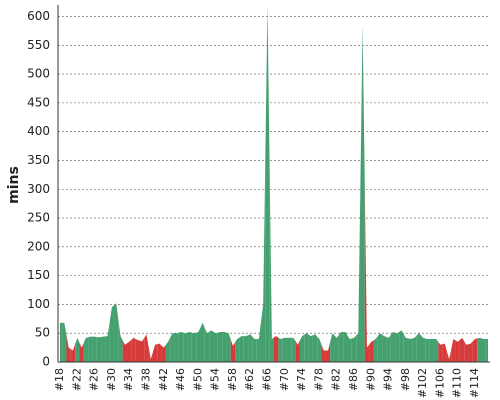 The image size is (500, 400). What do you see at coordinates (336, 379) in the screenshot?
I see `x-tick-label: #82` at bounding box center [336, 379].